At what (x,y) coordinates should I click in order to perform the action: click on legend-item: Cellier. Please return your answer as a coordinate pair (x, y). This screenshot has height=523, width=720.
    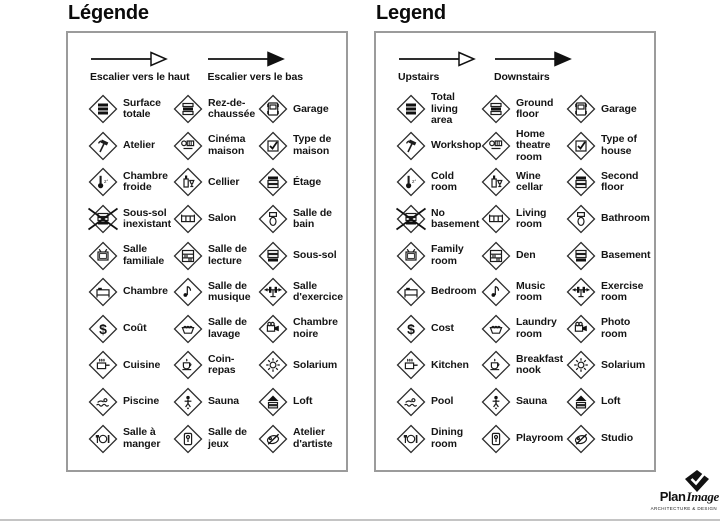
    Looking at the image, I should click on (215, 182).